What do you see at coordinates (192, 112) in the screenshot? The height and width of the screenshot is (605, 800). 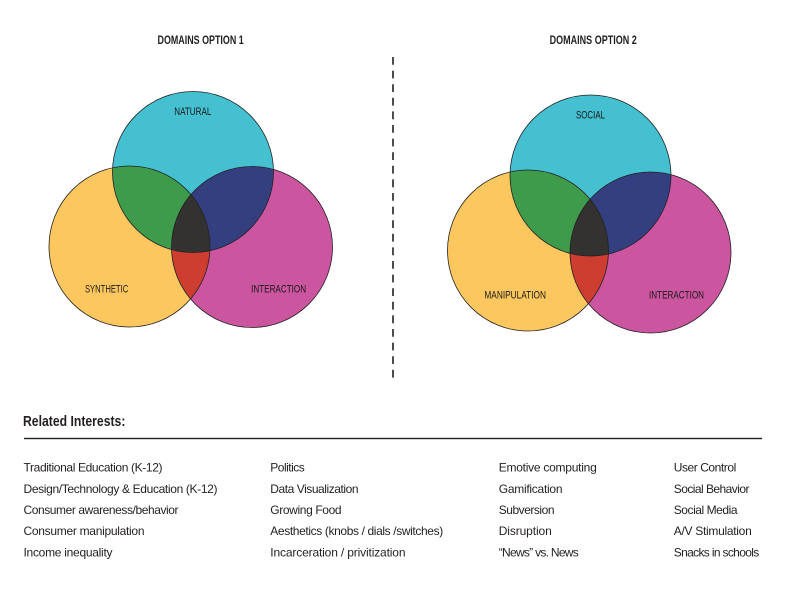 I see `svg-text: NATURAL` at bounding box center [192, 112].